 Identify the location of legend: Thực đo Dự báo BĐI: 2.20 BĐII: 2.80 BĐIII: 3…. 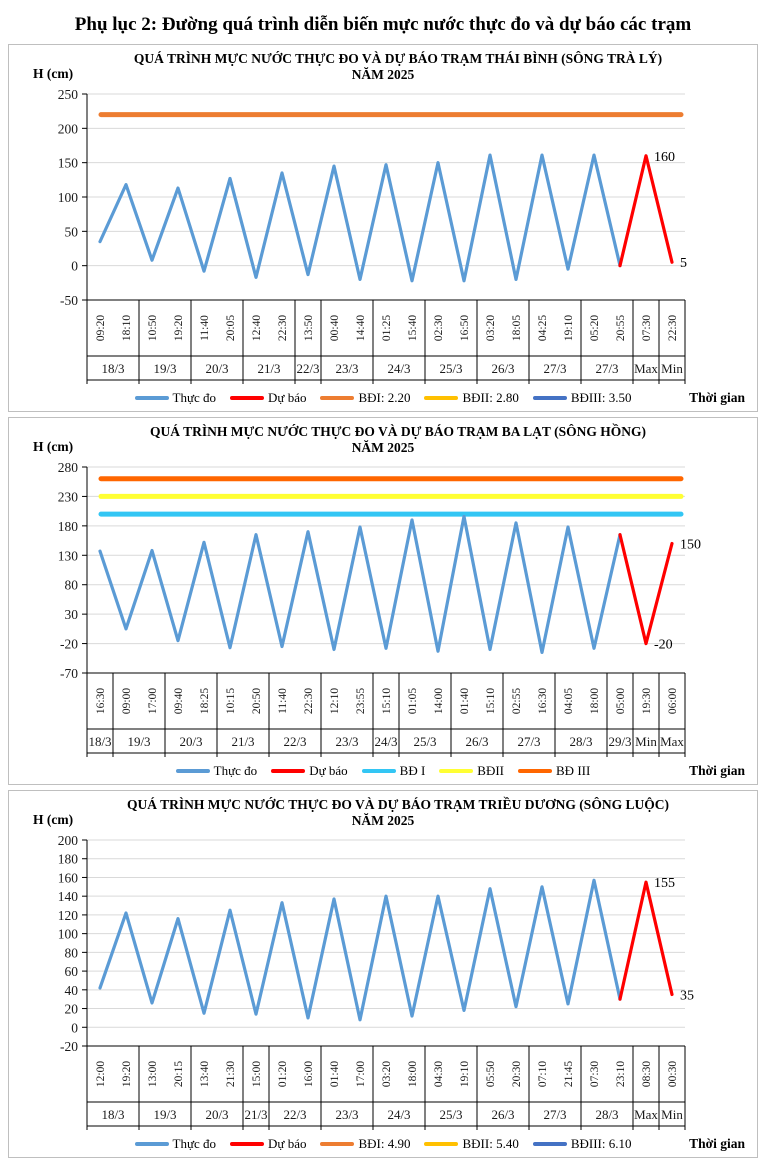
(383, 398).